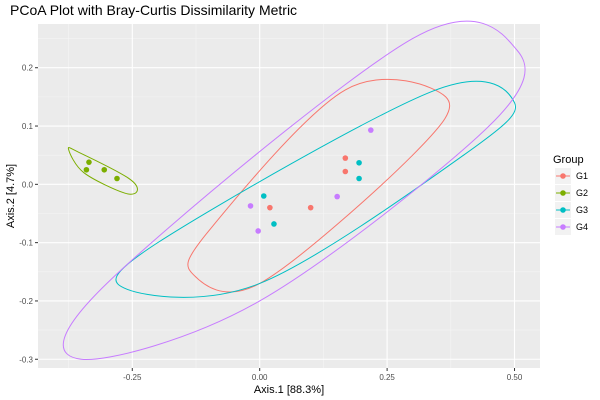  What do you see at coordinates (582, 176) in the screenshot?
I see `legend-label-g1: G1` at bounding box center [582, 176].